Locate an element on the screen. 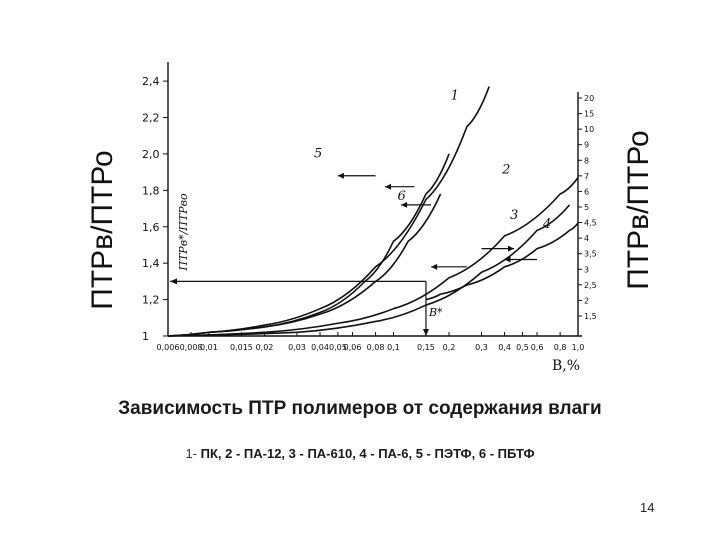  marker-arrowhead-down is located at coordinates (425, 332).